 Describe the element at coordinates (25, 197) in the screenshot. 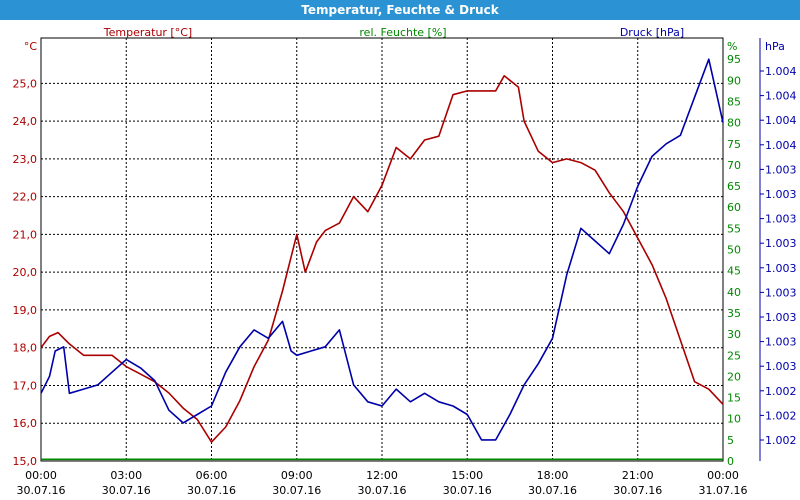

I see `y-tick-temperature: 22,0` at that location.